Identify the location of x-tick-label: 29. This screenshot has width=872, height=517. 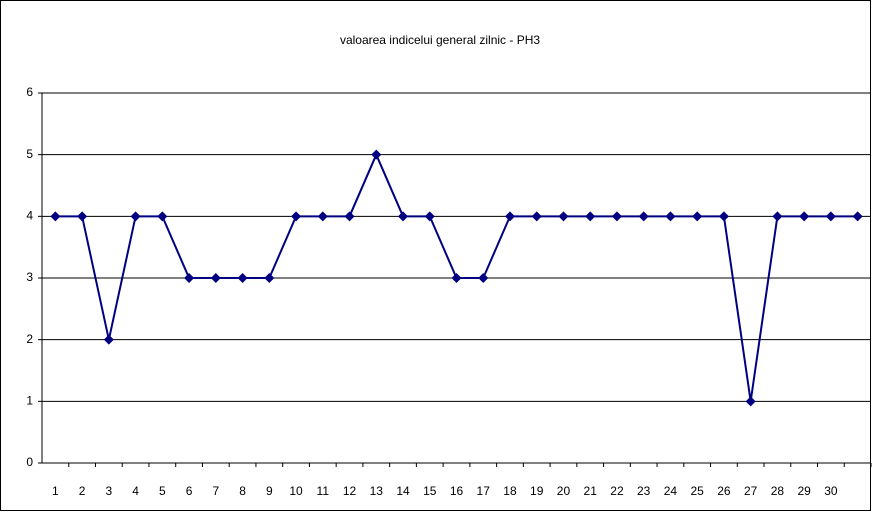
(804, 491).